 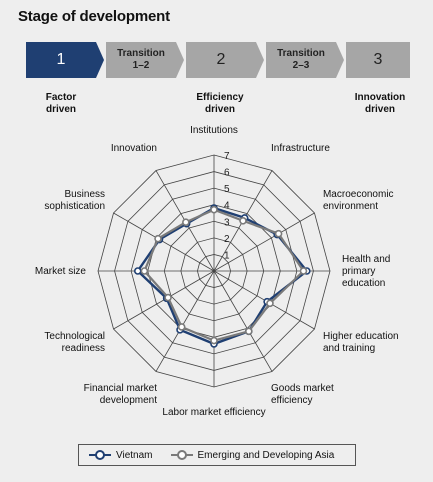 What do you see at coordinates (61, 103) in the screenshot?
I see `stage-1-caption: Factor driven` at bounding box center [61, 103].